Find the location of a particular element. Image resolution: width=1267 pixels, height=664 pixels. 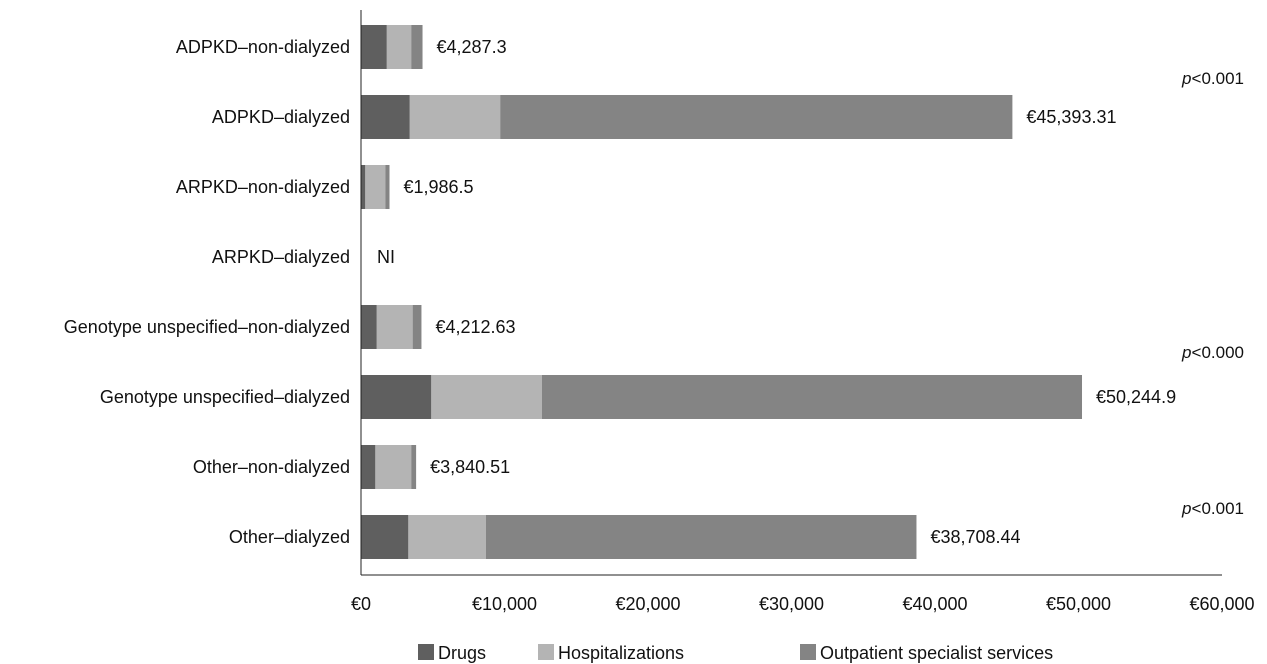

legend-label: Drugs is located at coordinates (462, 653).